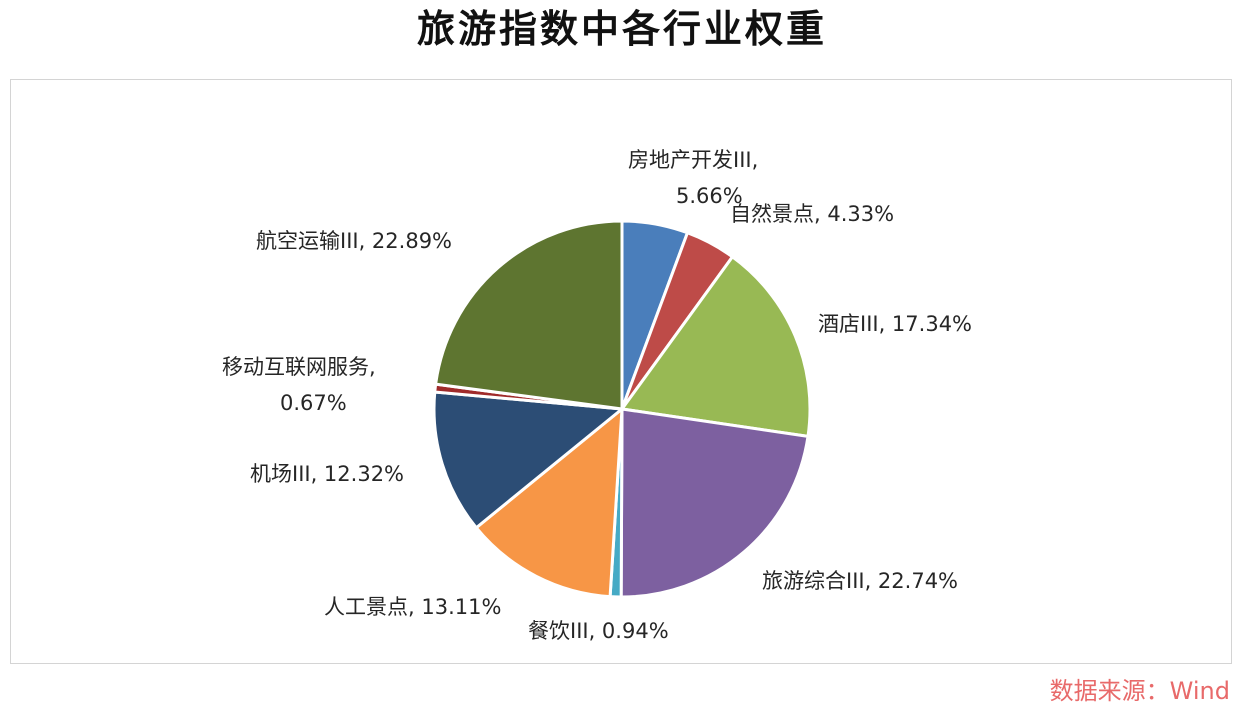  Describe the element at coordinates (860, 581) in the screenshot. I see `slice-label-4: 旅游综合III, 22.74%` at that location.